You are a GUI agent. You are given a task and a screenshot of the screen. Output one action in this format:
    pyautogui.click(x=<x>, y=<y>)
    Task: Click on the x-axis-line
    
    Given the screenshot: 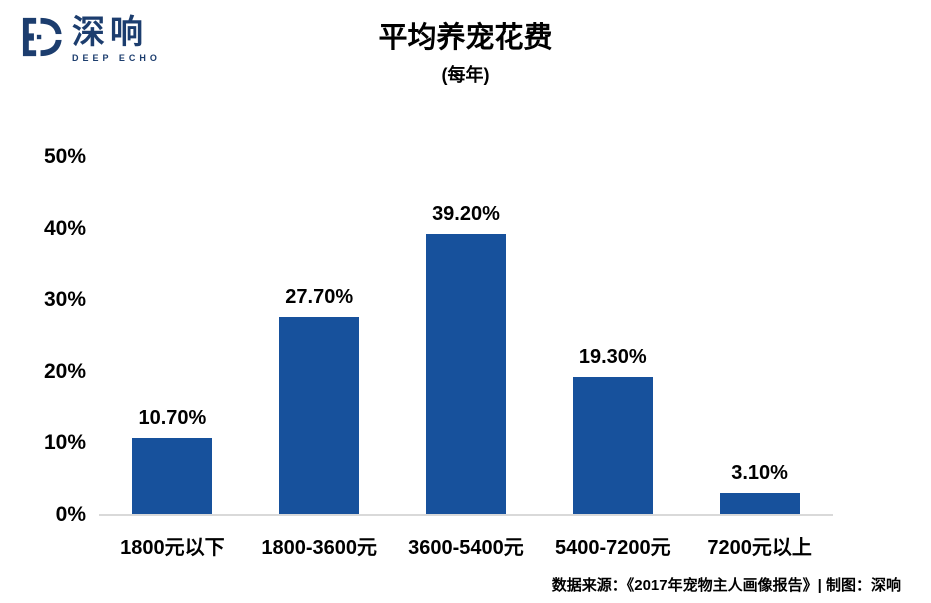 What is the action you would take?
    pyautogui.click(x=466, y=515)
    